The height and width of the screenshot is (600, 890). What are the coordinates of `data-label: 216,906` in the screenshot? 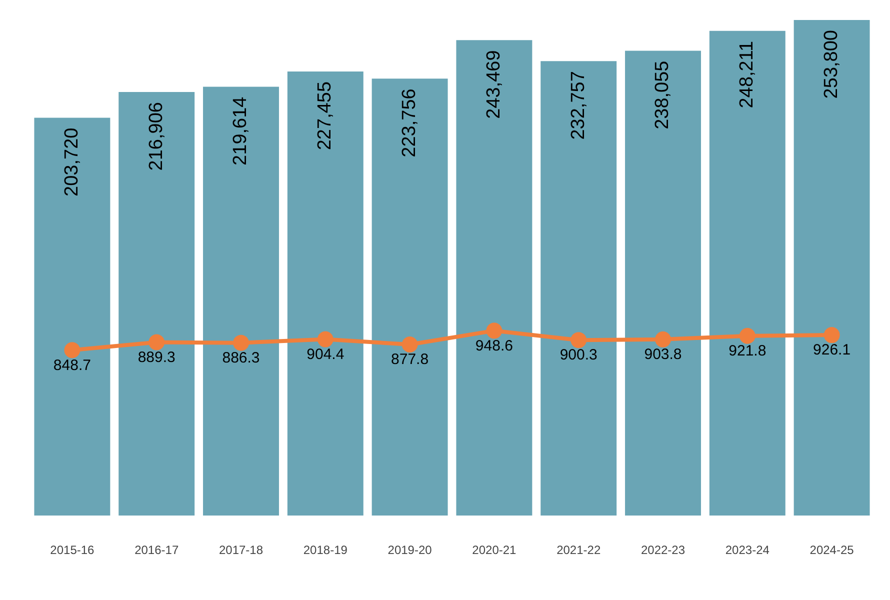 It's located at (156, 136).